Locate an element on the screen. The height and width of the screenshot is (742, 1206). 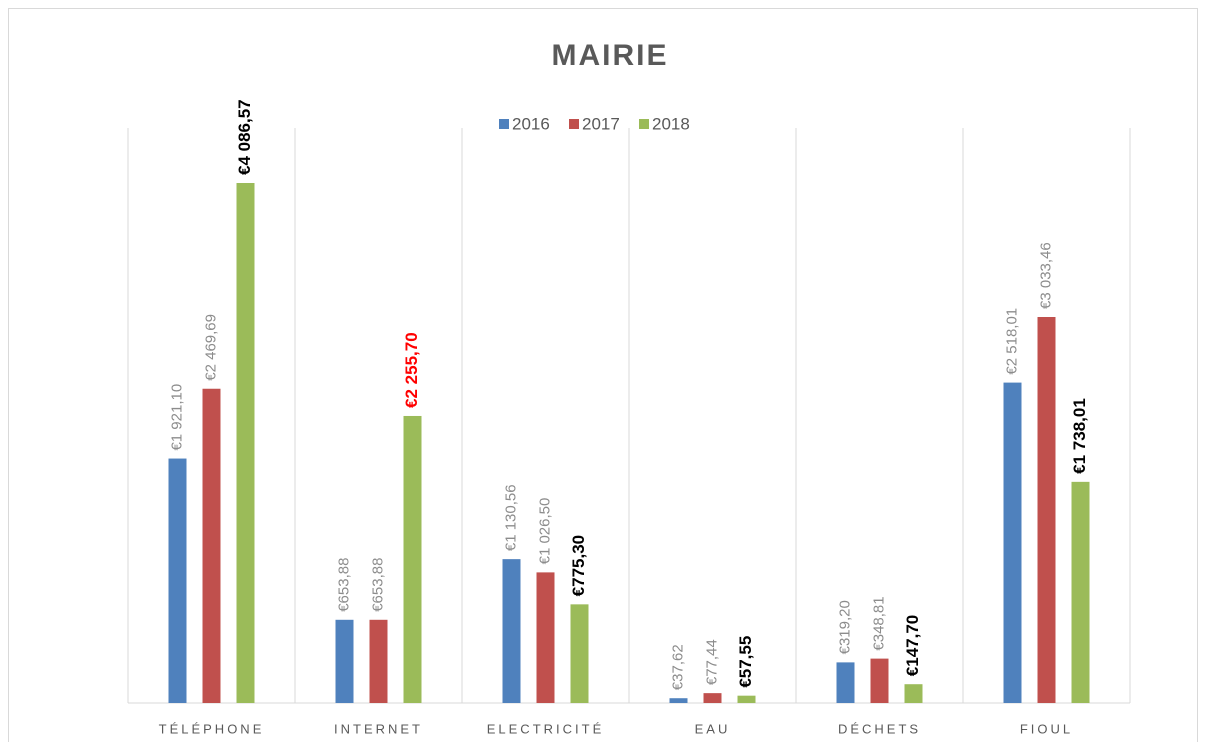
legend-label: 2016 is located at coordinates (531, 123).